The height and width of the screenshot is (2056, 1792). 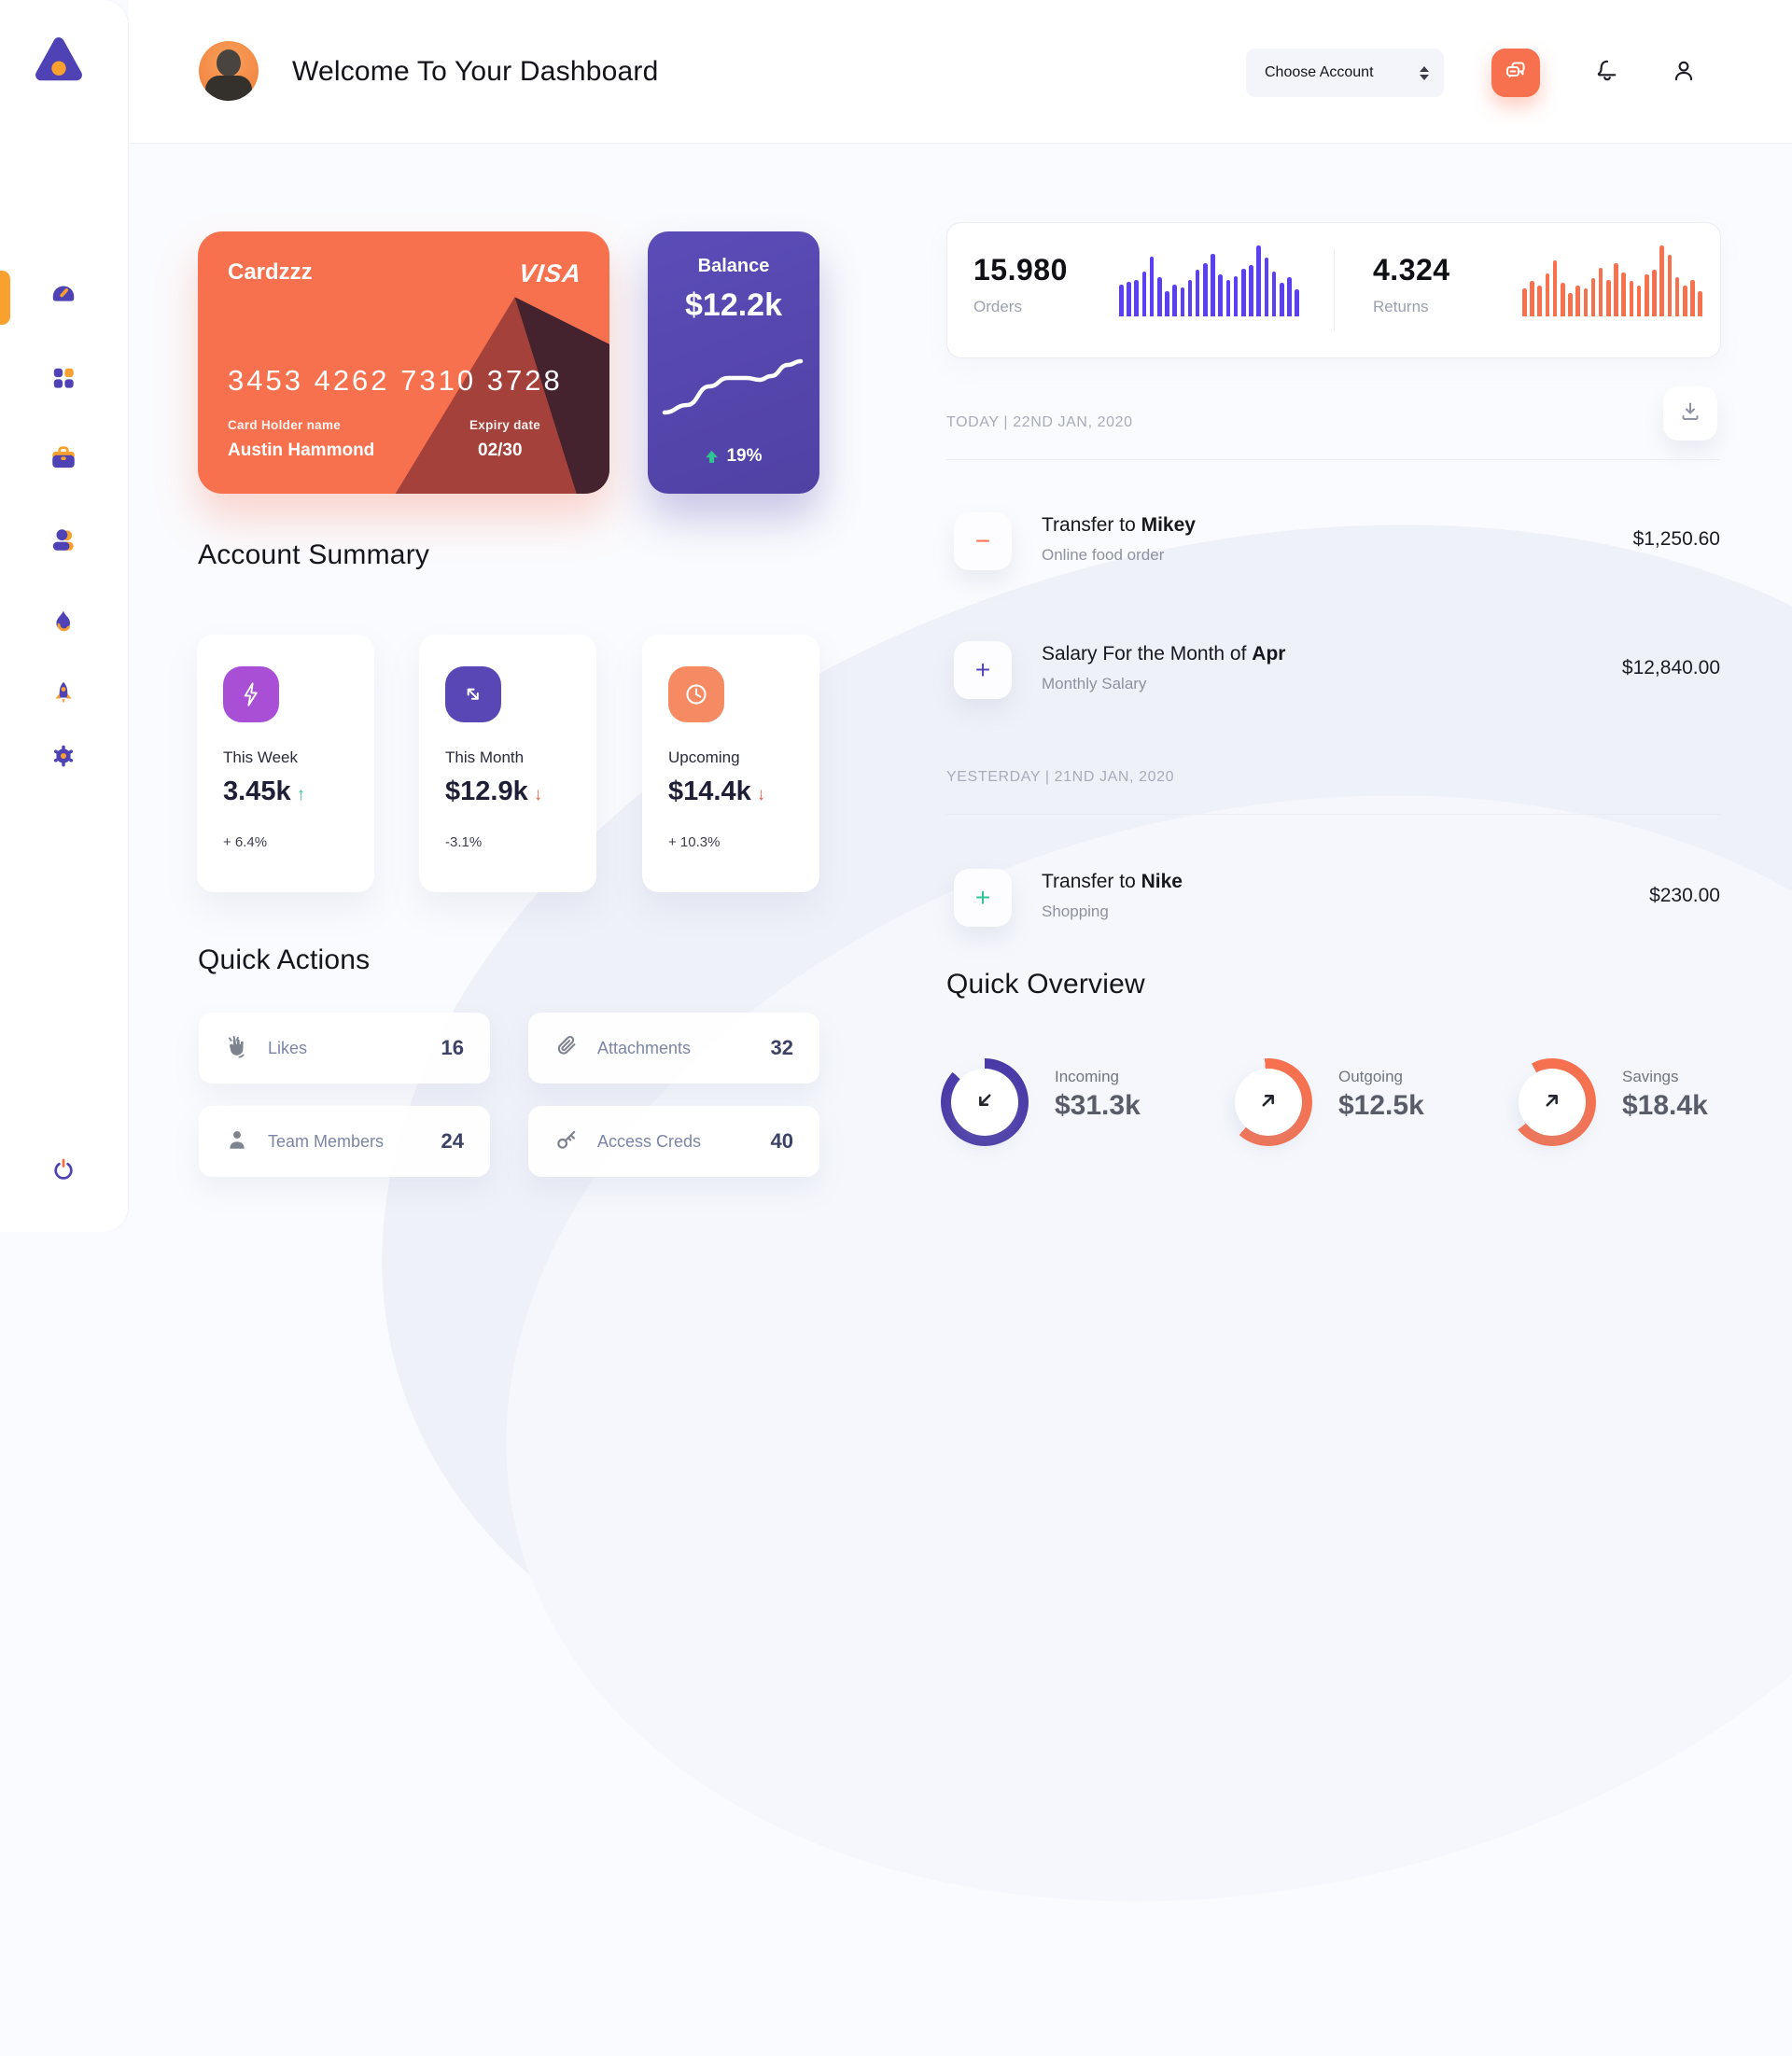 I want to click on minus-icon: −, so click(x=982, y=540).